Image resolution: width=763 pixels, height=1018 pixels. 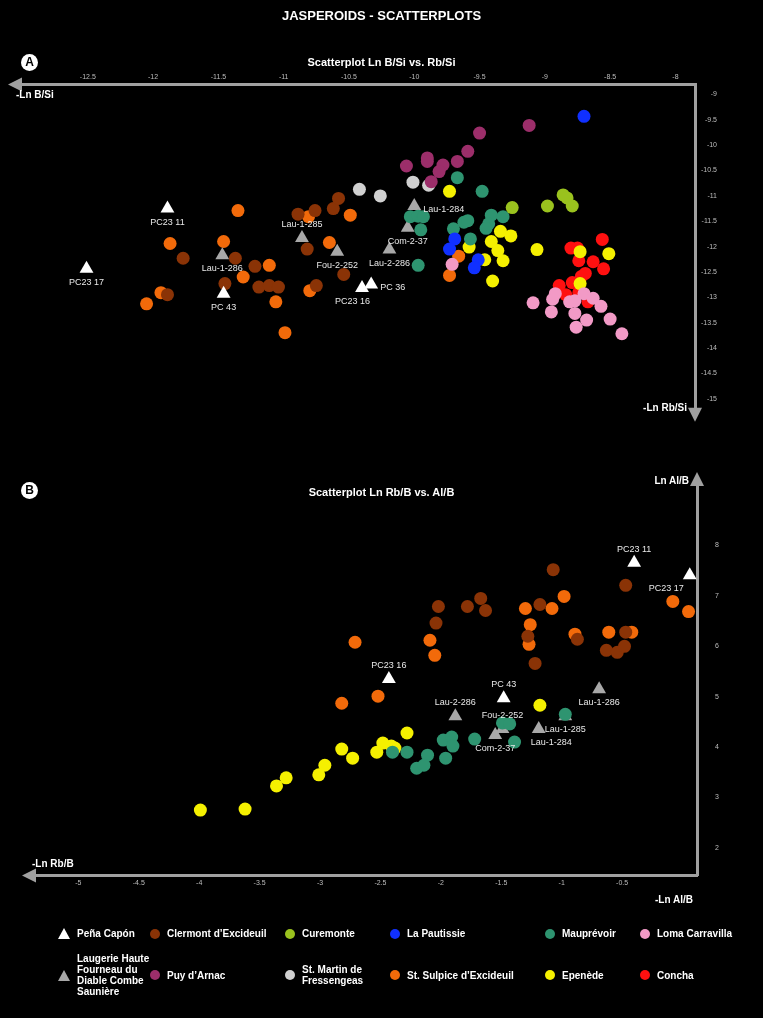 What do you see at coordinates (167, 221) in the screenshot?
I see `annotation: PC23 11` at bounding box center [167, 221].